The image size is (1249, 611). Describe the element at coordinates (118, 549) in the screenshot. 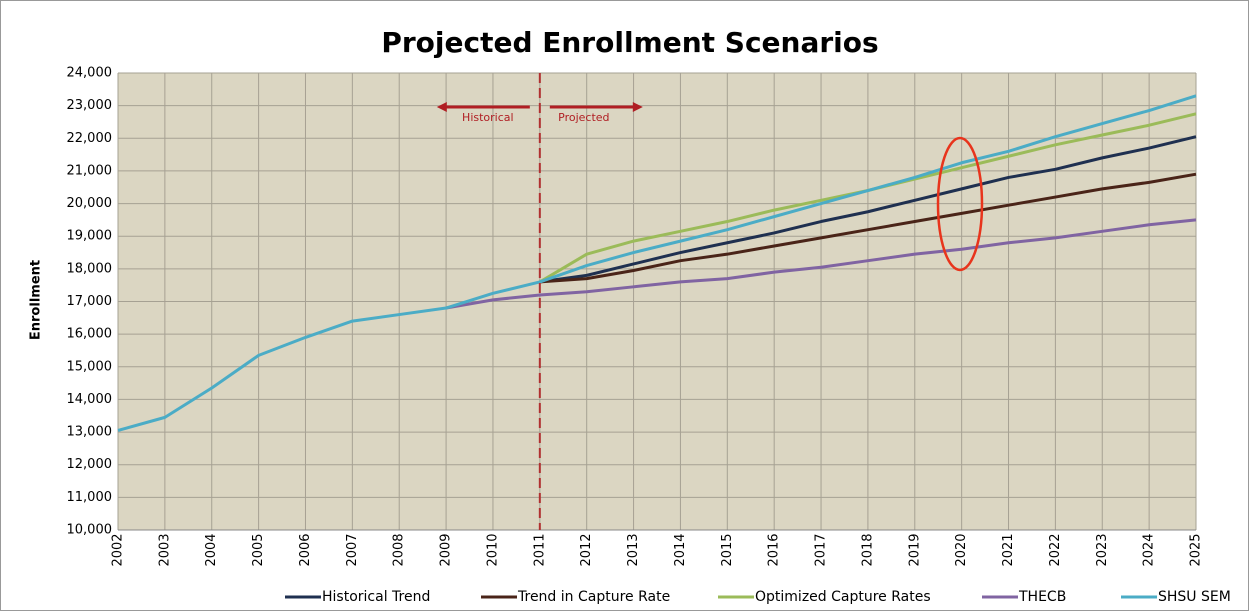

I see `x-tick-label: 2002` at that location.